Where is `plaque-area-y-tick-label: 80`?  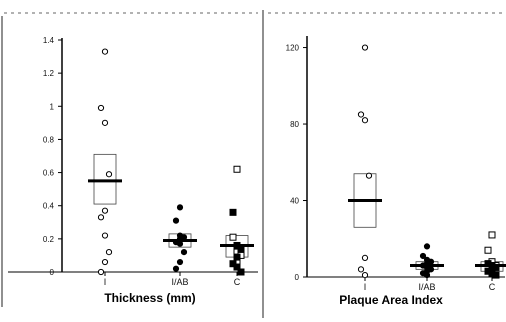 plaque-area-y-tick-label: 80 is located at coordinates (294, 124).